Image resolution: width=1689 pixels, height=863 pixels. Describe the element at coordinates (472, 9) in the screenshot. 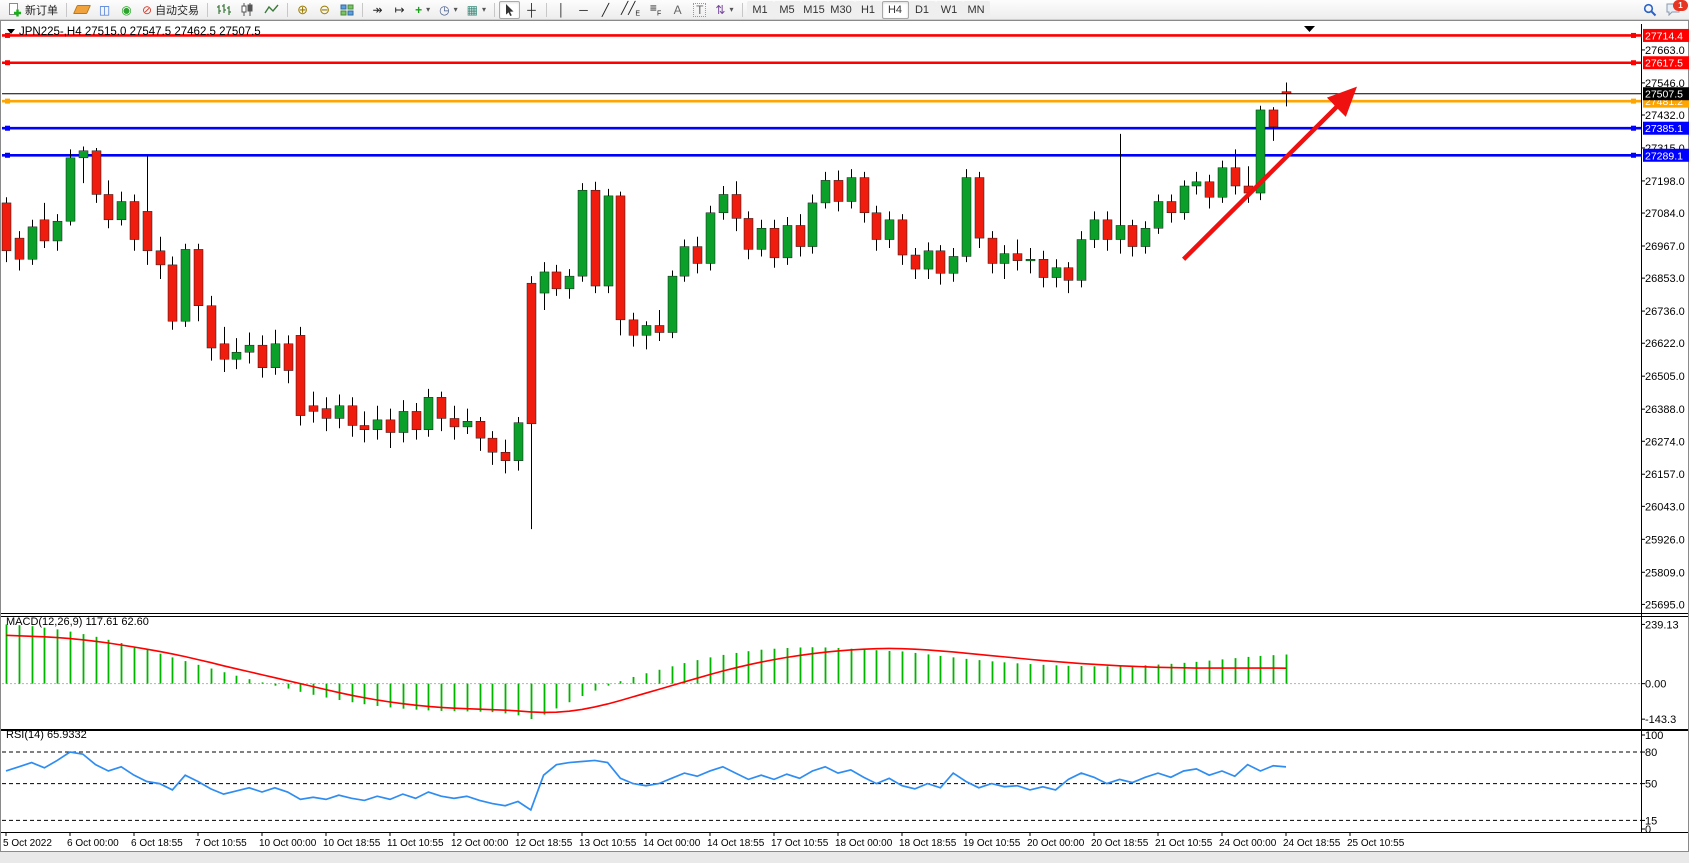

I see `template-icon: ▦` at that location.